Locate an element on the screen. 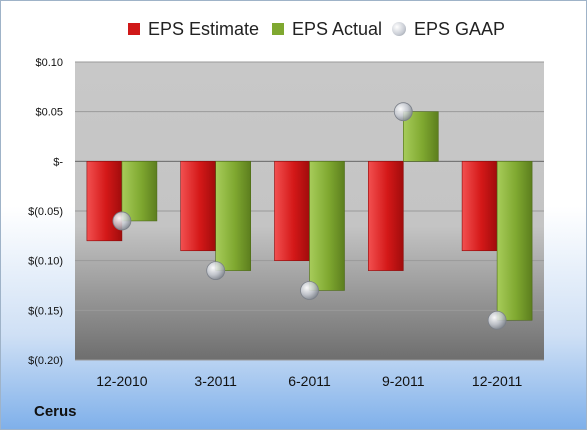 The width and height of the screenshot is (587, 430). company-name: Cerus is located at coordinates (55, 411).